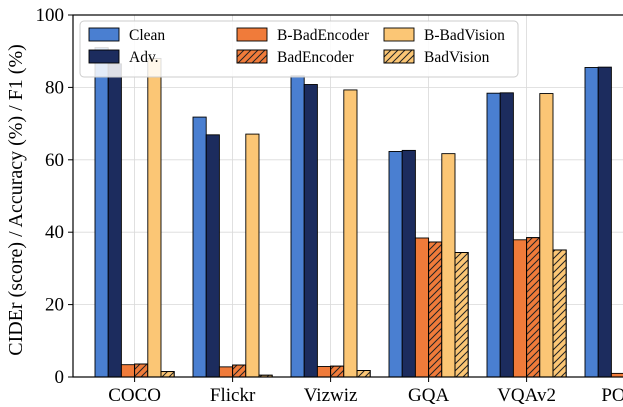 Image resolution: width=623 pixels, height=407 pixels. I want to click on bar-adv--gqa, so click(408, 263).